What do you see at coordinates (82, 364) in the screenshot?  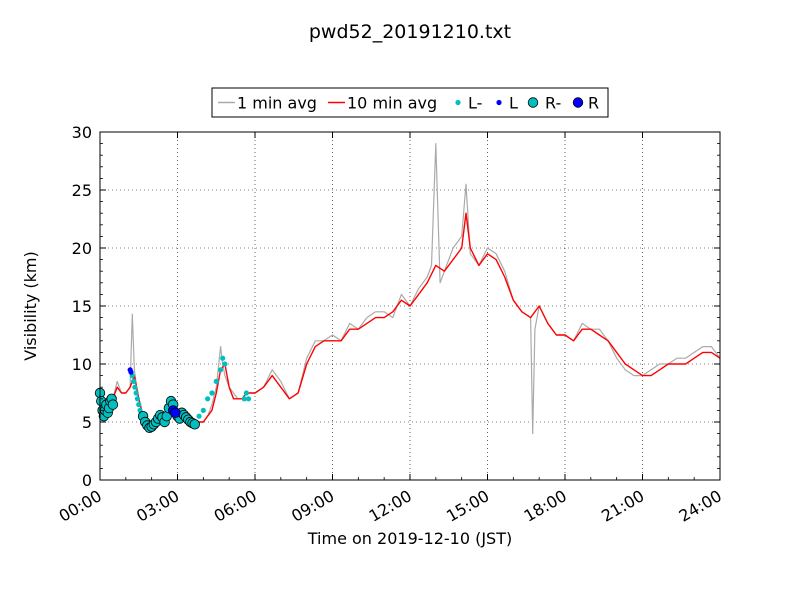 I see `y-tick-label: 10` at bounding box center [82, 364].